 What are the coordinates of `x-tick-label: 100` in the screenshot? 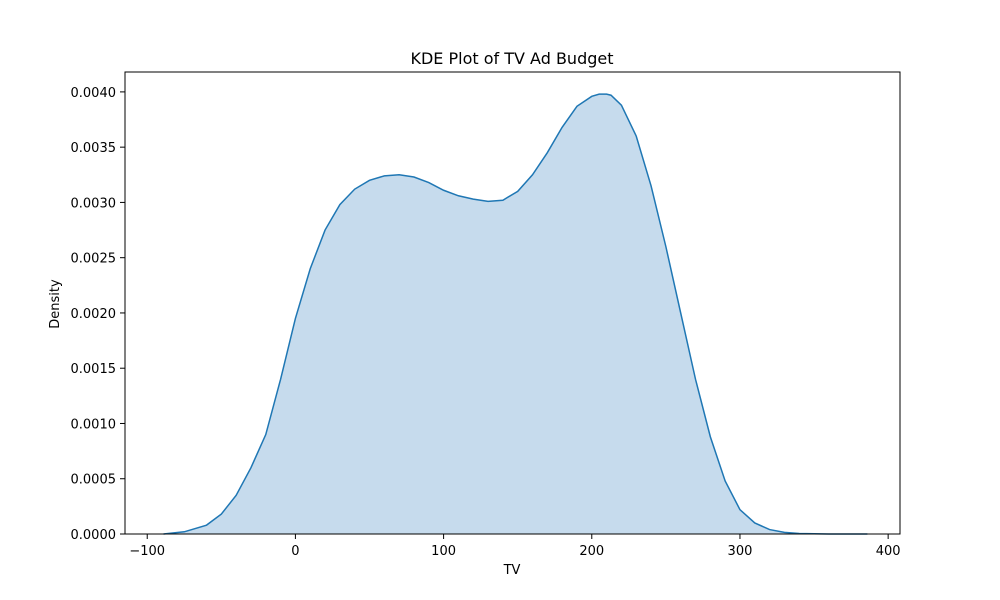 It's located at (443, 551).